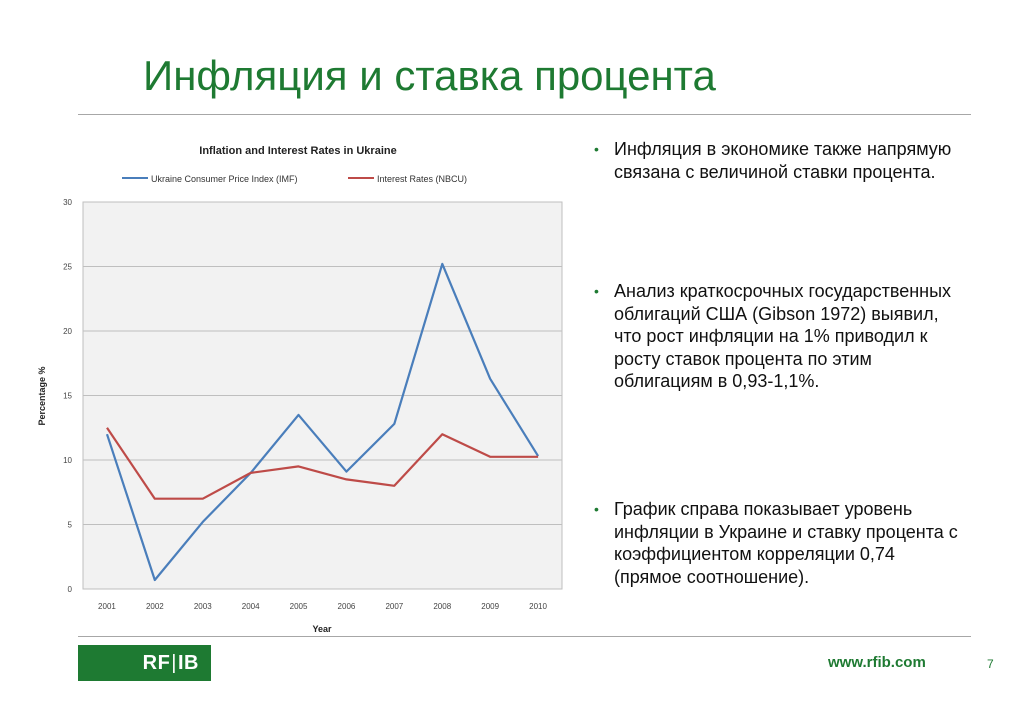 The image size is (1023, 708). I want to click on logo-text-right: IB, so click(188, 662).